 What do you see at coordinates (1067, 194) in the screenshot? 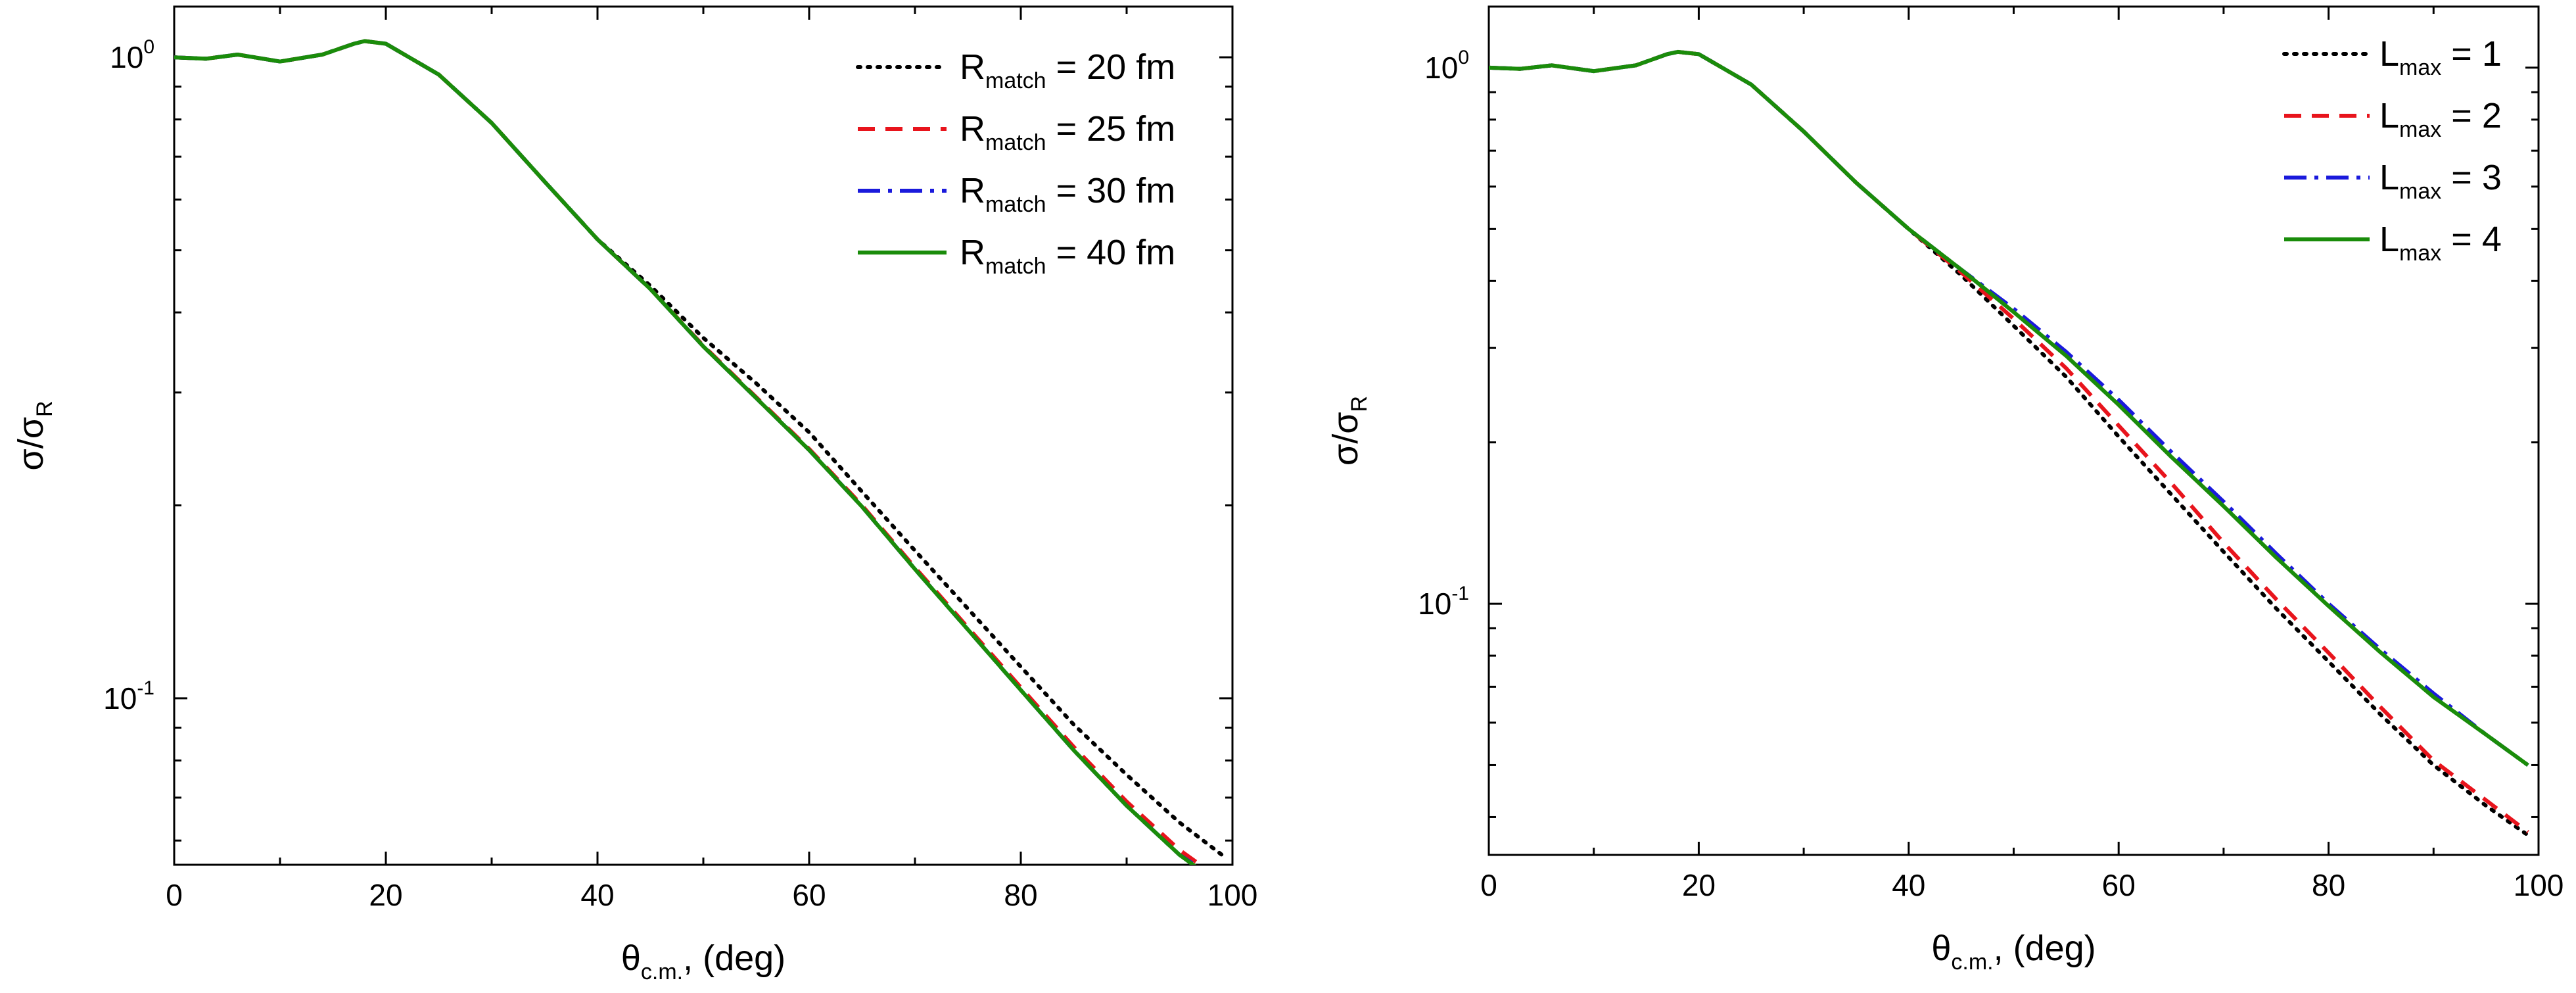
I see `legend-label: Rmatch = 30 fm` at bounding box center [1067, 194].